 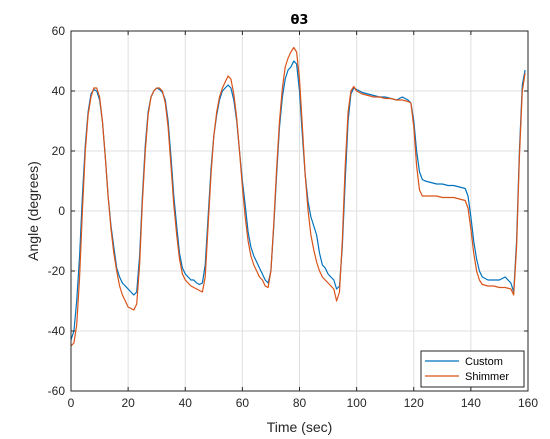 What do you see at coordinates (528, 403) in the screenshot?
I see `x-tick-label: 160` at bounding box center [528, 403].